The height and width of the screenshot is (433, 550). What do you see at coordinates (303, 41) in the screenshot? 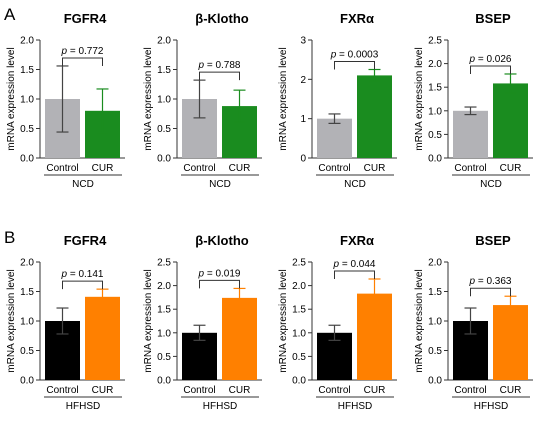
I see `y-tick-label: 3` at bounding box center [303, 41].